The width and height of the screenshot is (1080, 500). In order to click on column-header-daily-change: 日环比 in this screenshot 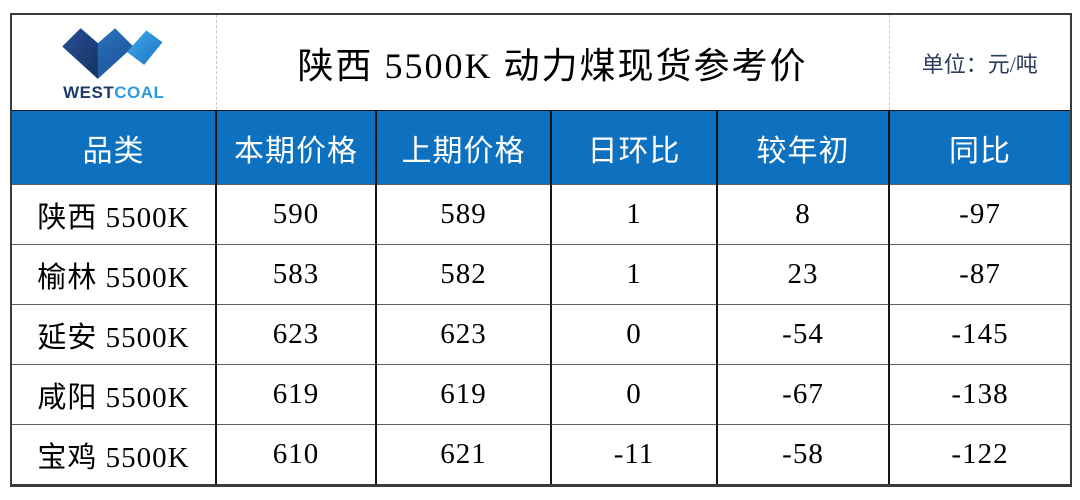, I will do `click(633, 147)`.